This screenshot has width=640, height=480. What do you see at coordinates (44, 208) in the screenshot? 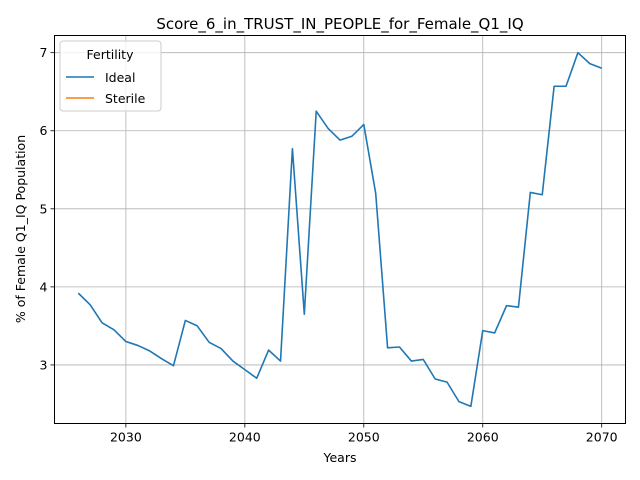
I see `y-tick-label: 5` at bounding box center [44, 208].